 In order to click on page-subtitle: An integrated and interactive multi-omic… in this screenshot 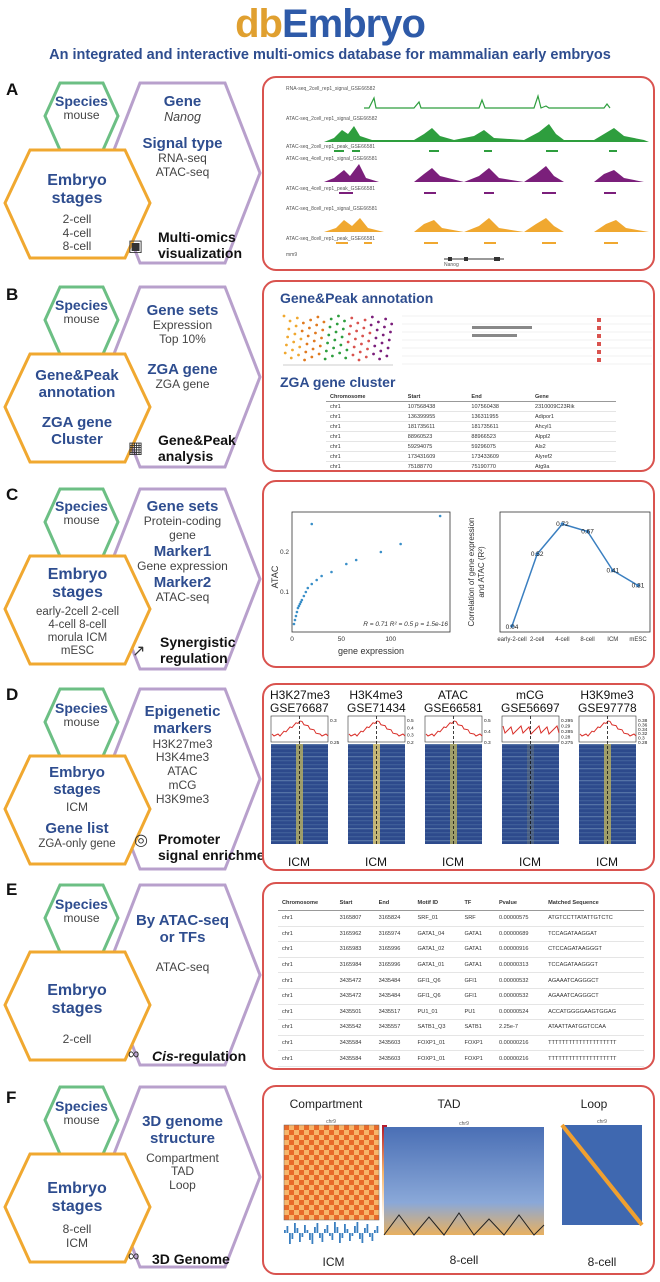, I will do `click(330, 55)`.